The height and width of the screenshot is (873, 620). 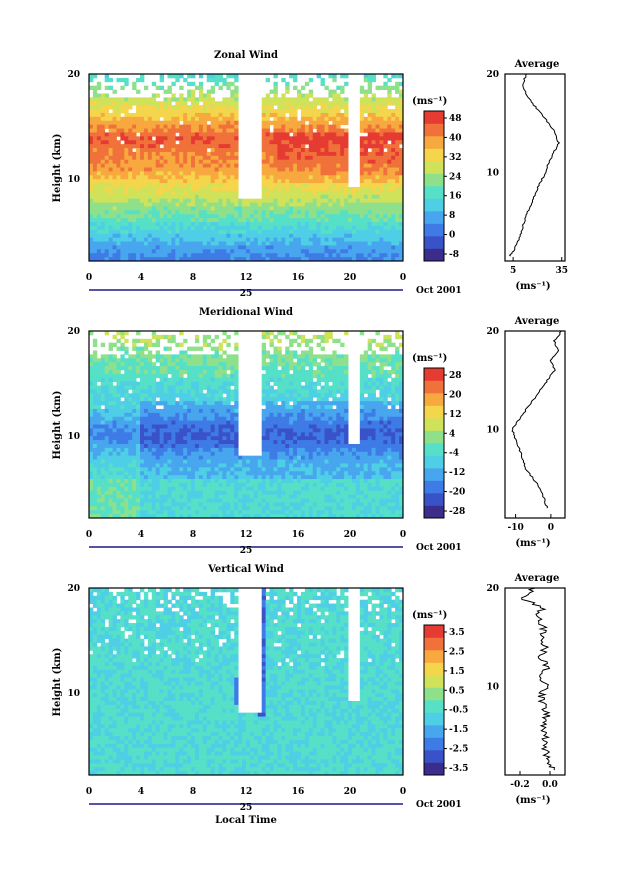 I want to click on zonal-ylabel: Height (km), so click(x=57, y=168).